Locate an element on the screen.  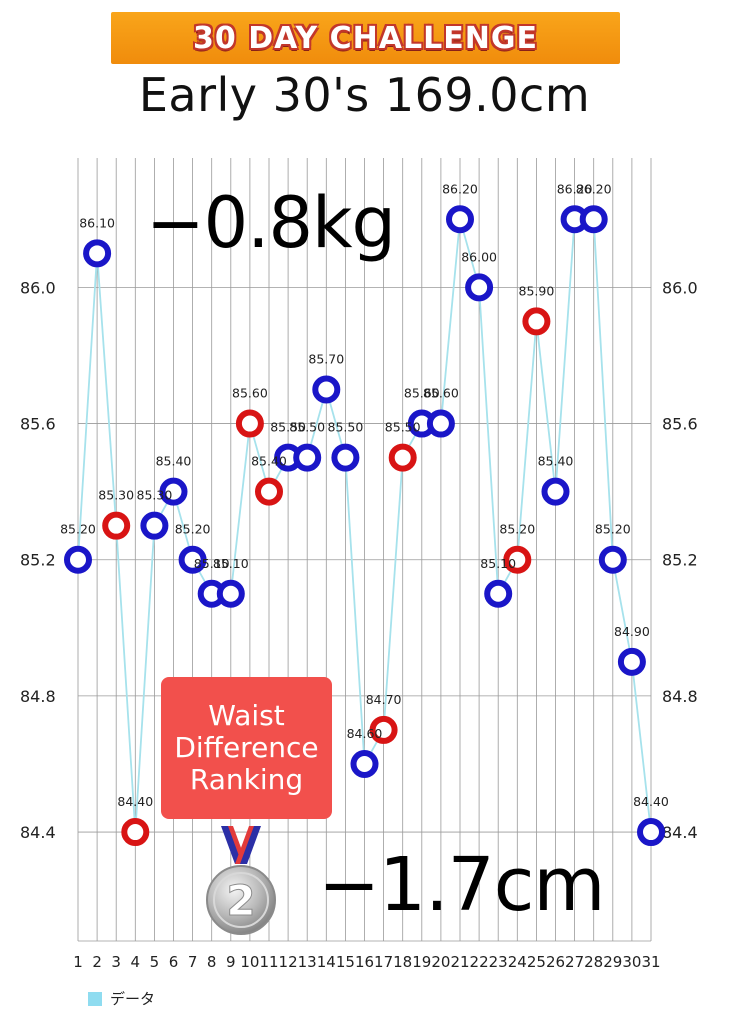
y-tick-label-left: 84.8 is located at coordinates (38, 696).